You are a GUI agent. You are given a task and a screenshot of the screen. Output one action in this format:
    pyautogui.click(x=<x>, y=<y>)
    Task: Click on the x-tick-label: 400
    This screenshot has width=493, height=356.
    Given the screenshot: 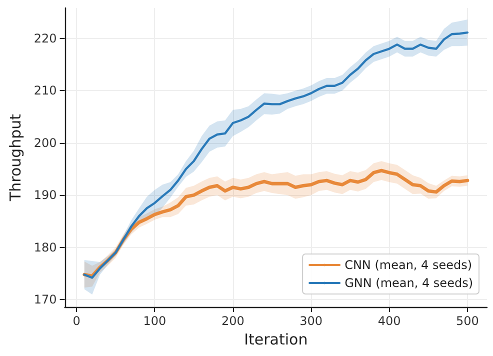 What is the action you would take?
    pyautogui.click(x=389, y=321)
    